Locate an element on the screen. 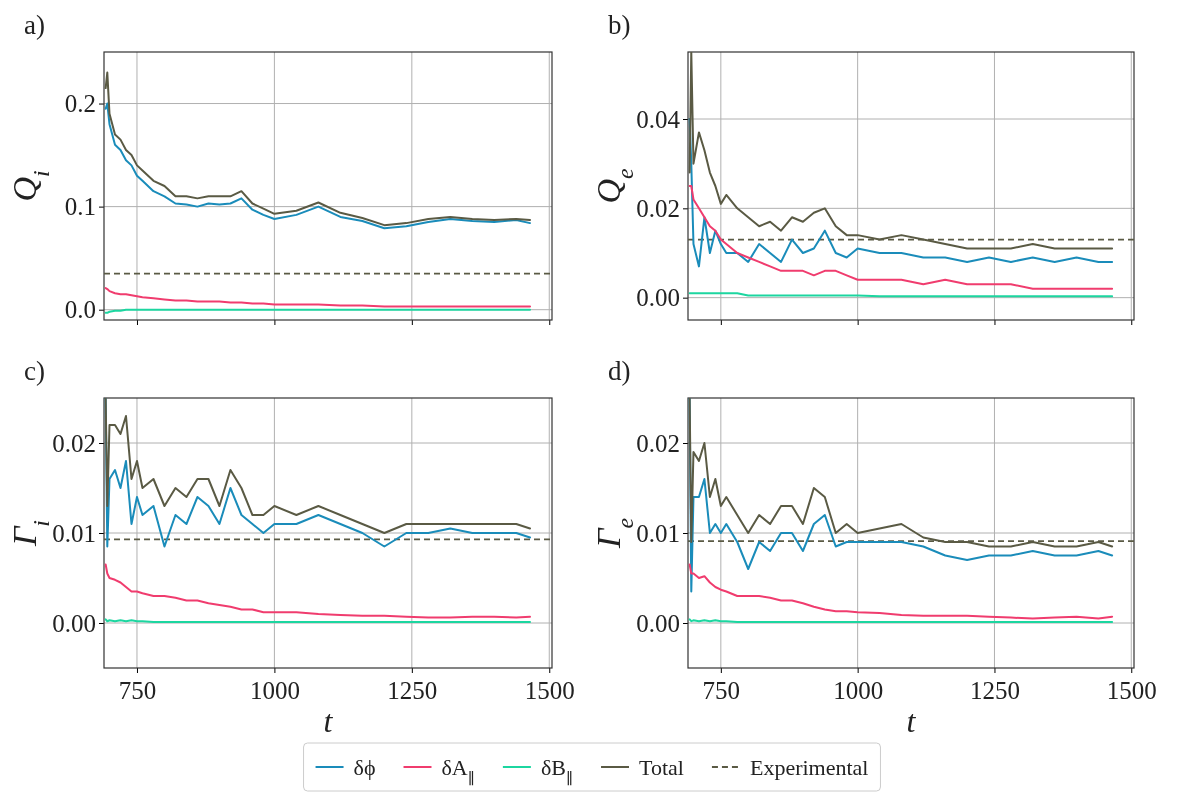  y-tick-label: 0.04 is located at coordinates (658, 119).